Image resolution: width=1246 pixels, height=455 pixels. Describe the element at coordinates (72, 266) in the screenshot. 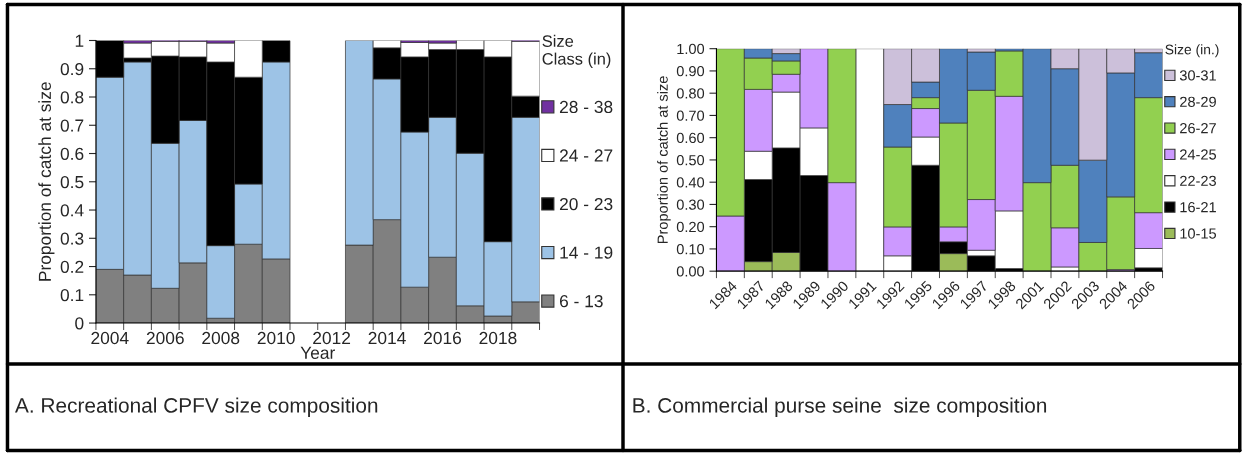

I see `y-tick-label: 0.2` at that location.